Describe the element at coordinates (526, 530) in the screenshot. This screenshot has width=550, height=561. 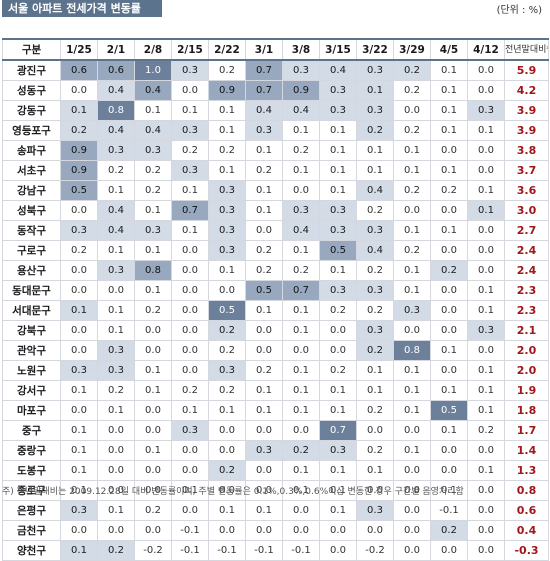
I see `ytd-change-cell: 0.4` at that location.